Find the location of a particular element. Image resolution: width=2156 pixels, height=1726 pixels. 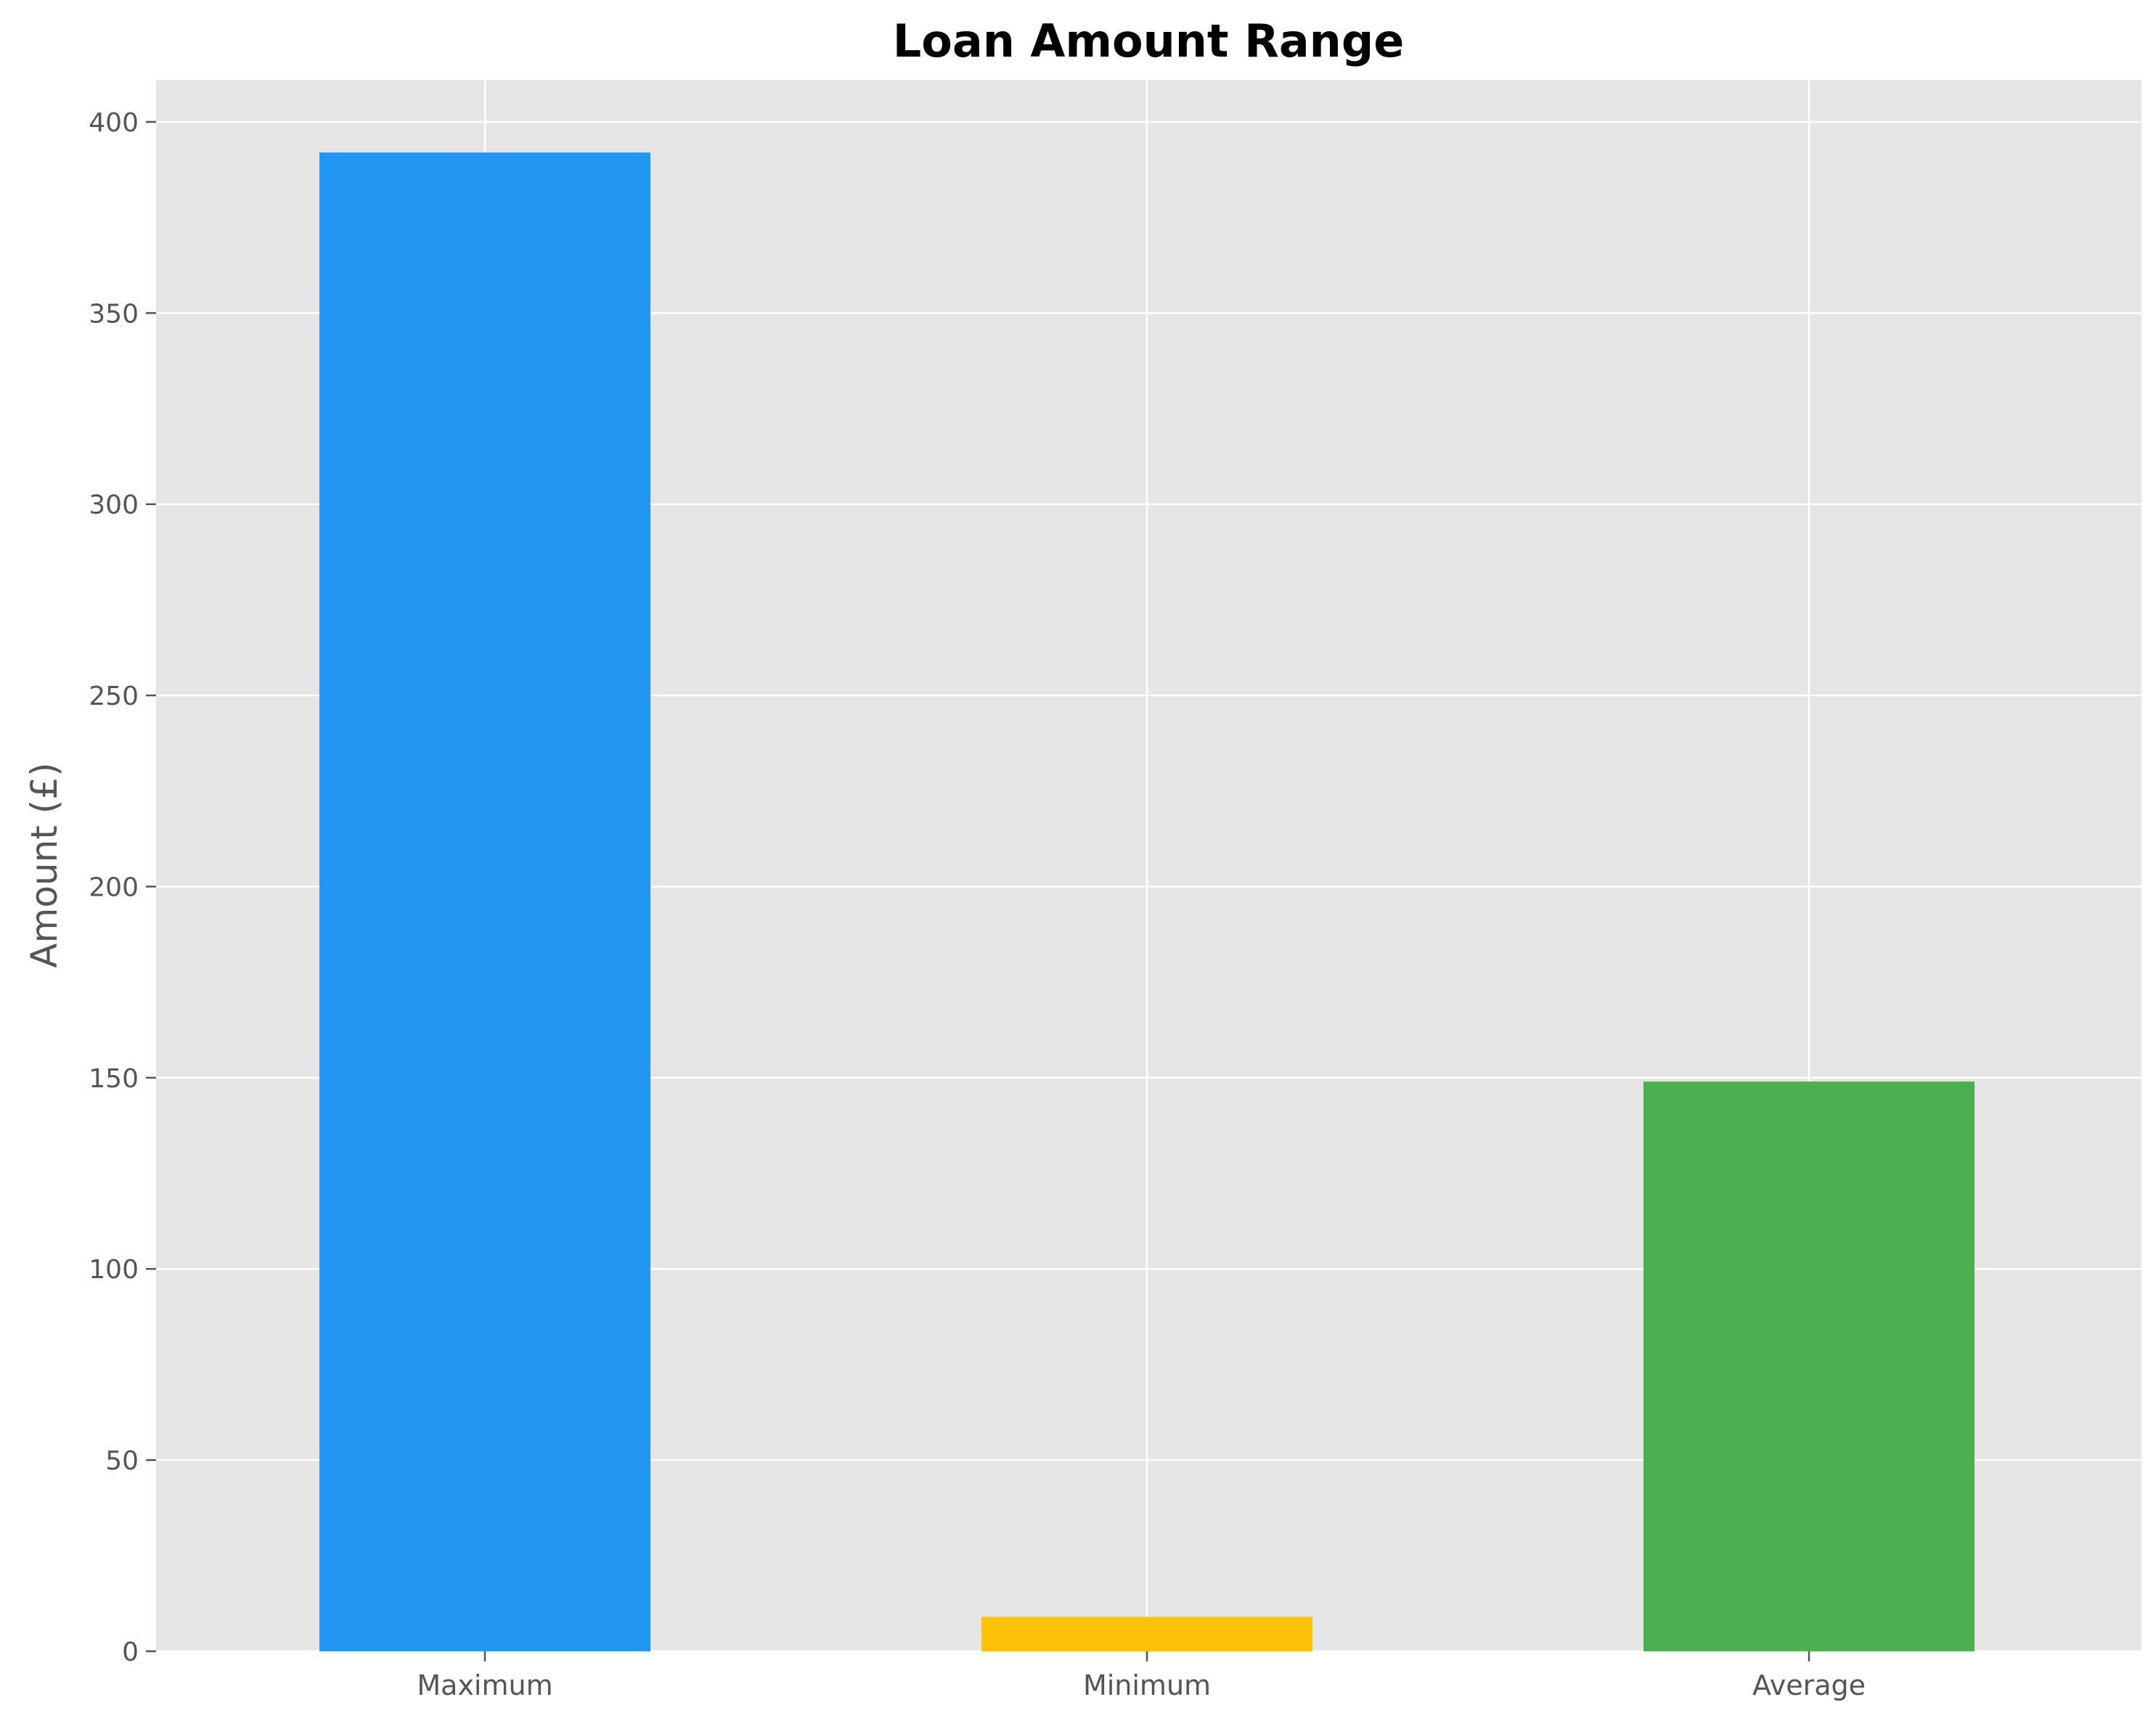

y-axis-label: Amount (£) is located at coordinates (44, 865).